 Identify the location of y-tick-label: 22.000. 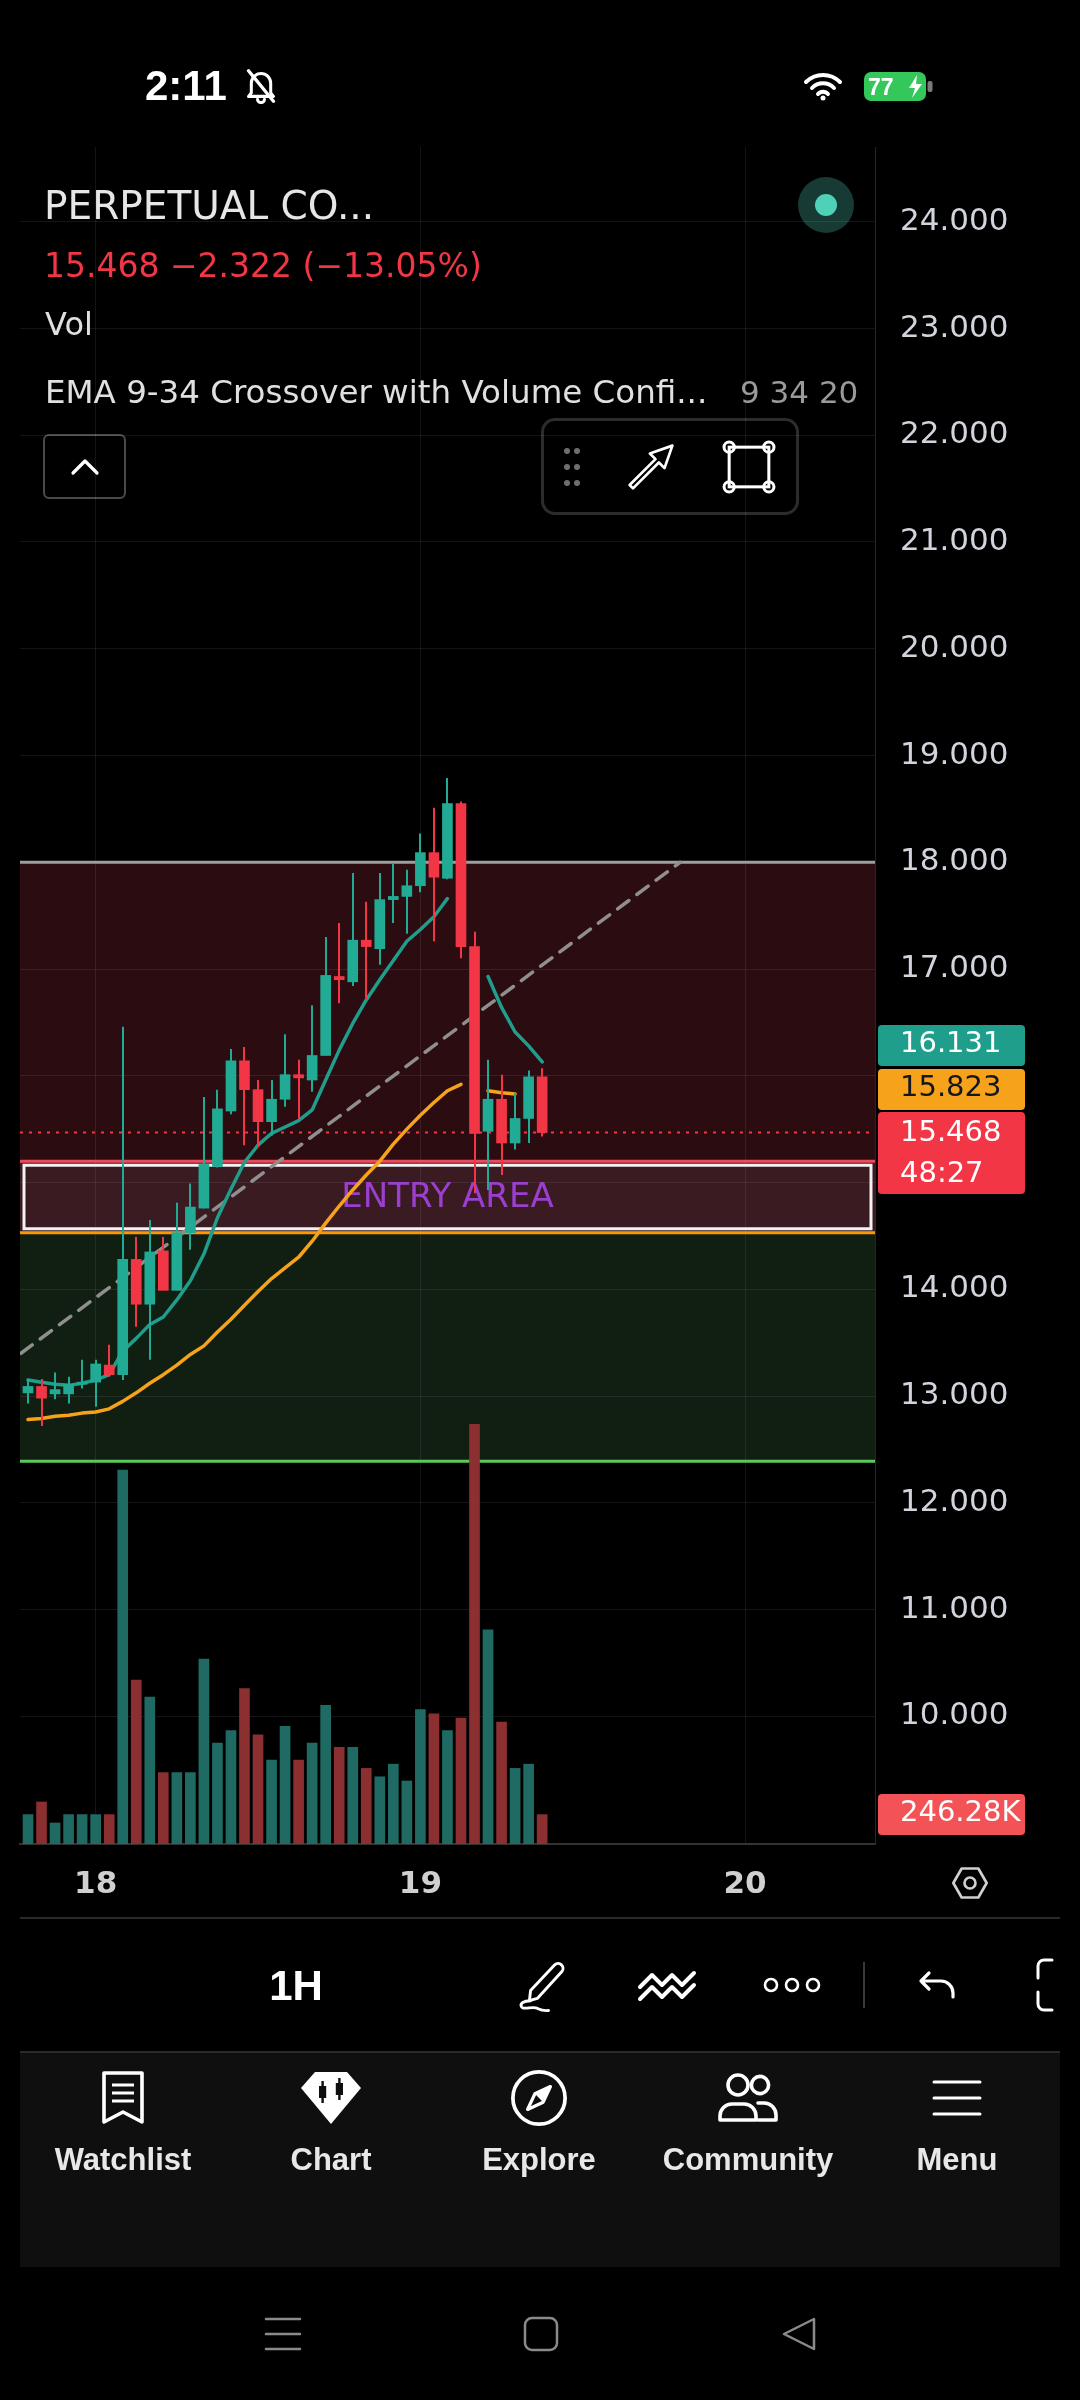
(954, 432).